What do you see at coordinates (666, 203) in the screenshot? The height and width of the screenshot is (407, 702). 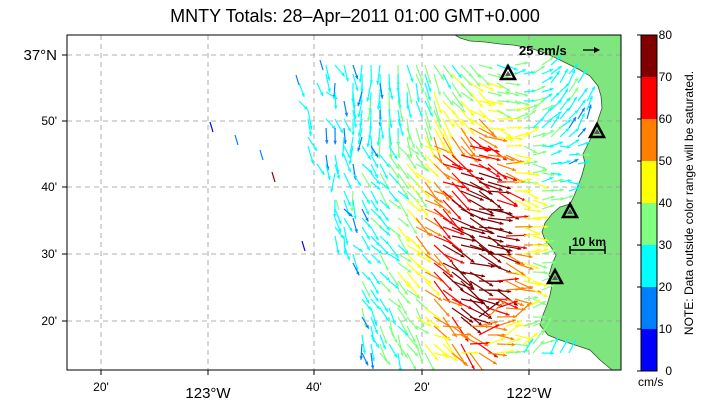 I see `colorbar-tick-label: 40` at bounding box center [666, 203].